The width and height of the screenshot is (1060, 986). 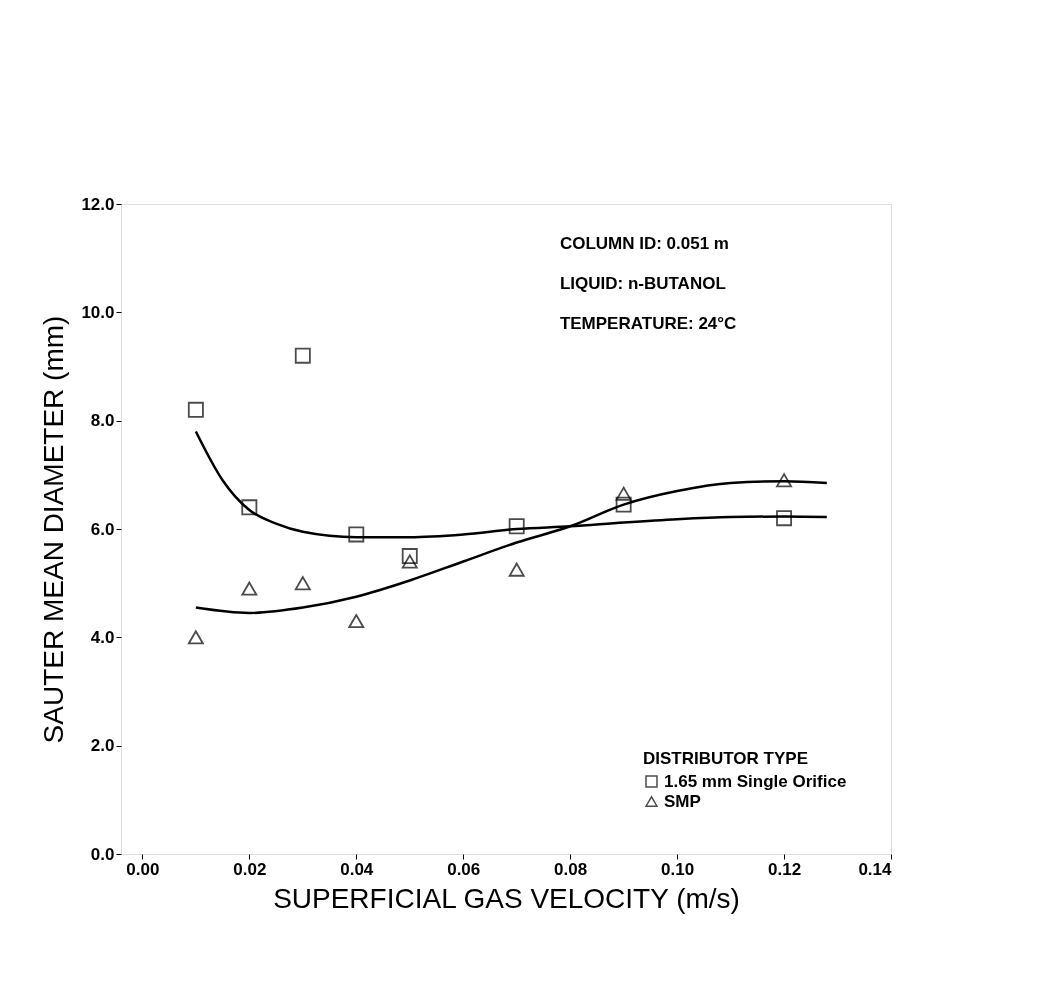 What do you see at coordinates (682, 801) in the screenshot?
I see `legend-label: SMP` at bounding box center [682, 801].